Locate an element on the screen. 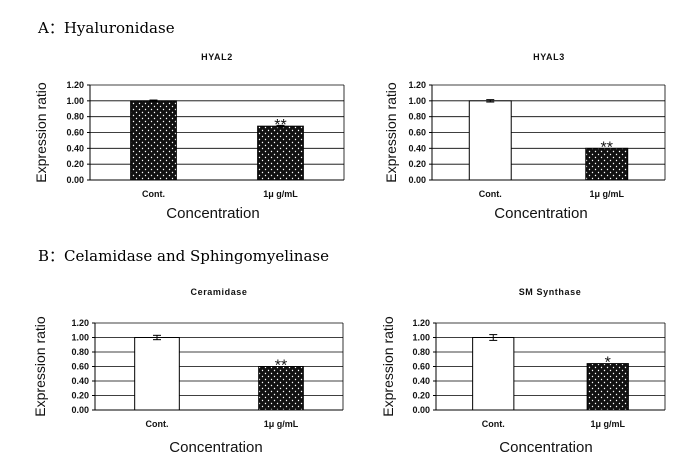  chart-title: HYAL3 is located at coordinates (549, 57).